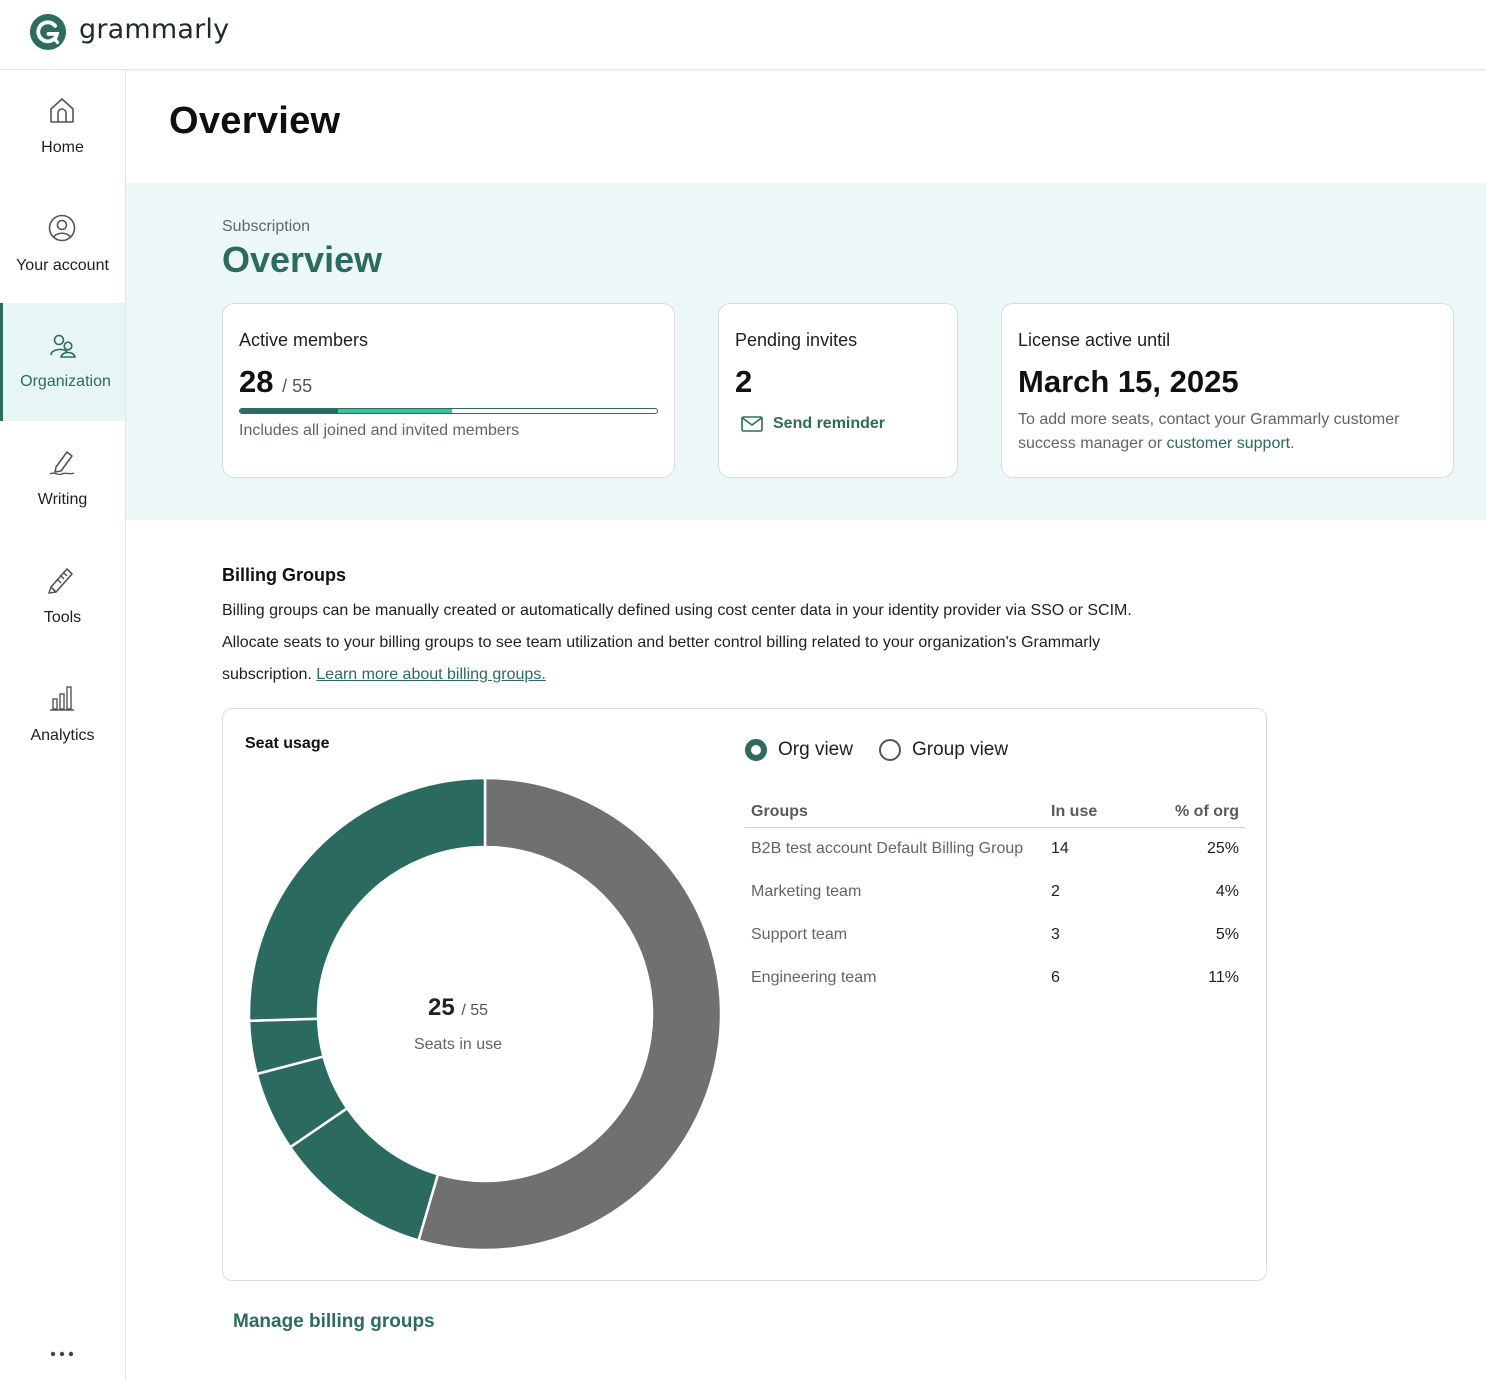  I want to click on brand-name: grammarly, so click(154, 29).